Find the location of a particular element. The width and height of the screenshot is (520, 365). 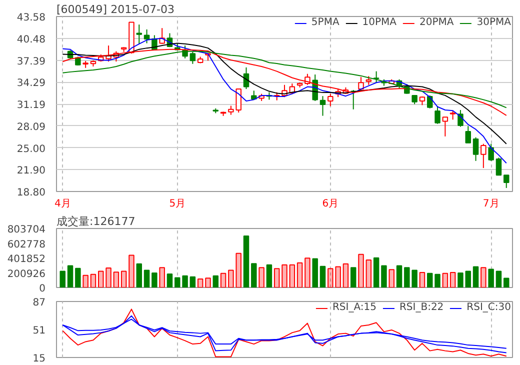

y-tick-label: 25.00 is located at coordinates (31, 149).